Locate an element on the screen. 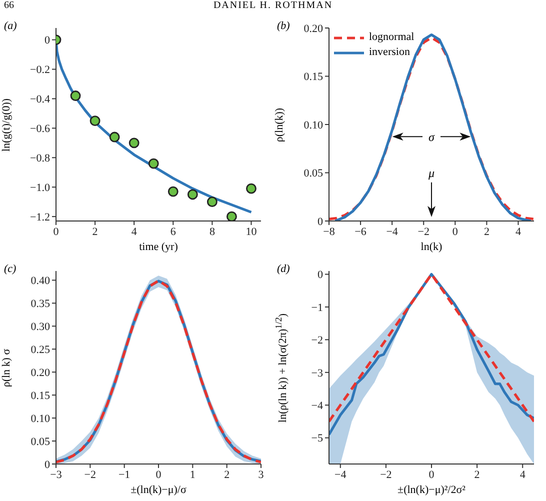 The height and width of the screenshot is (501, 546). y-tick-label: −0.4 is located at coordinates (40, 100).